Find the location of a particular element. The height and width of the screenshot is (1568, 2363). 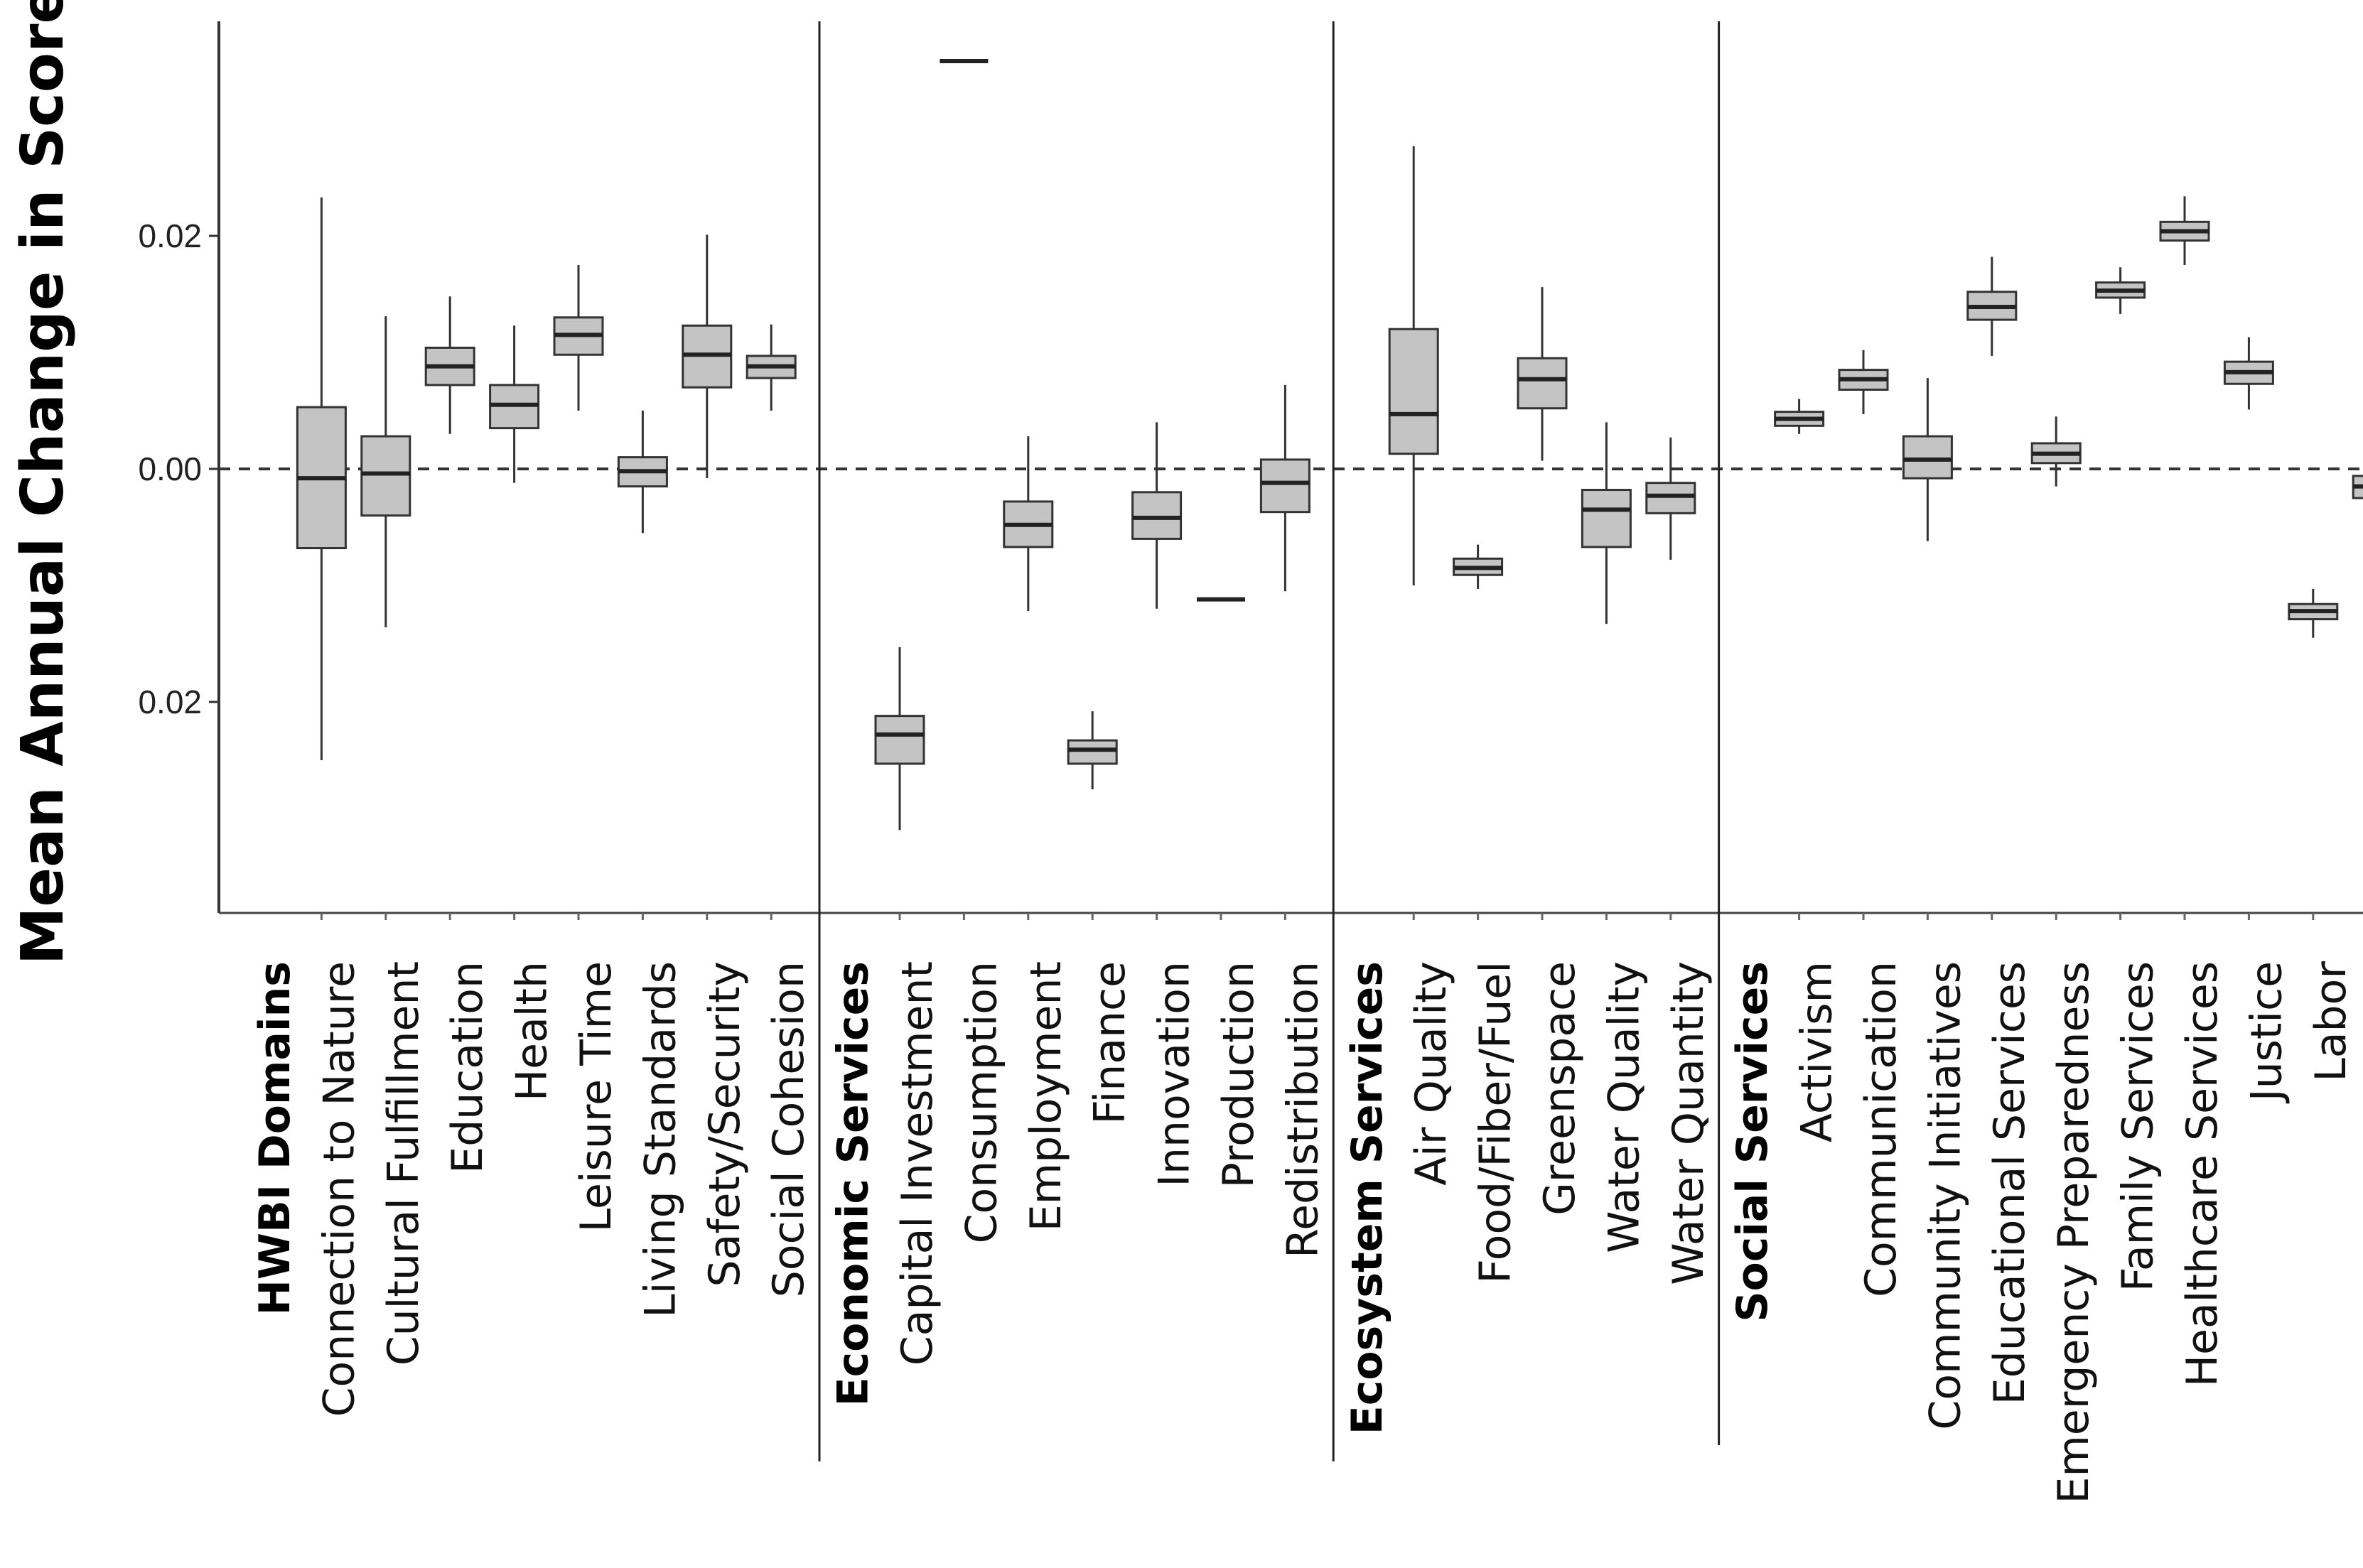

category-label: Family Services is located at coordinates (2138, 1126).